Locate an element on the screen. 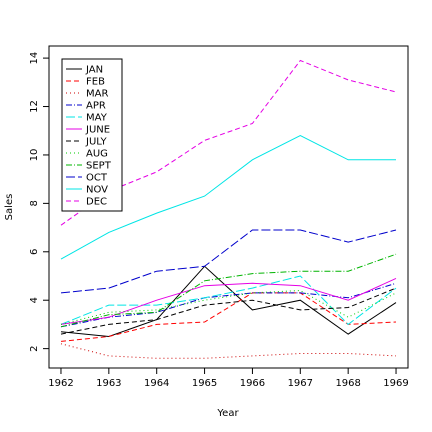  series-line-aug is located at coordinates (228, 307).